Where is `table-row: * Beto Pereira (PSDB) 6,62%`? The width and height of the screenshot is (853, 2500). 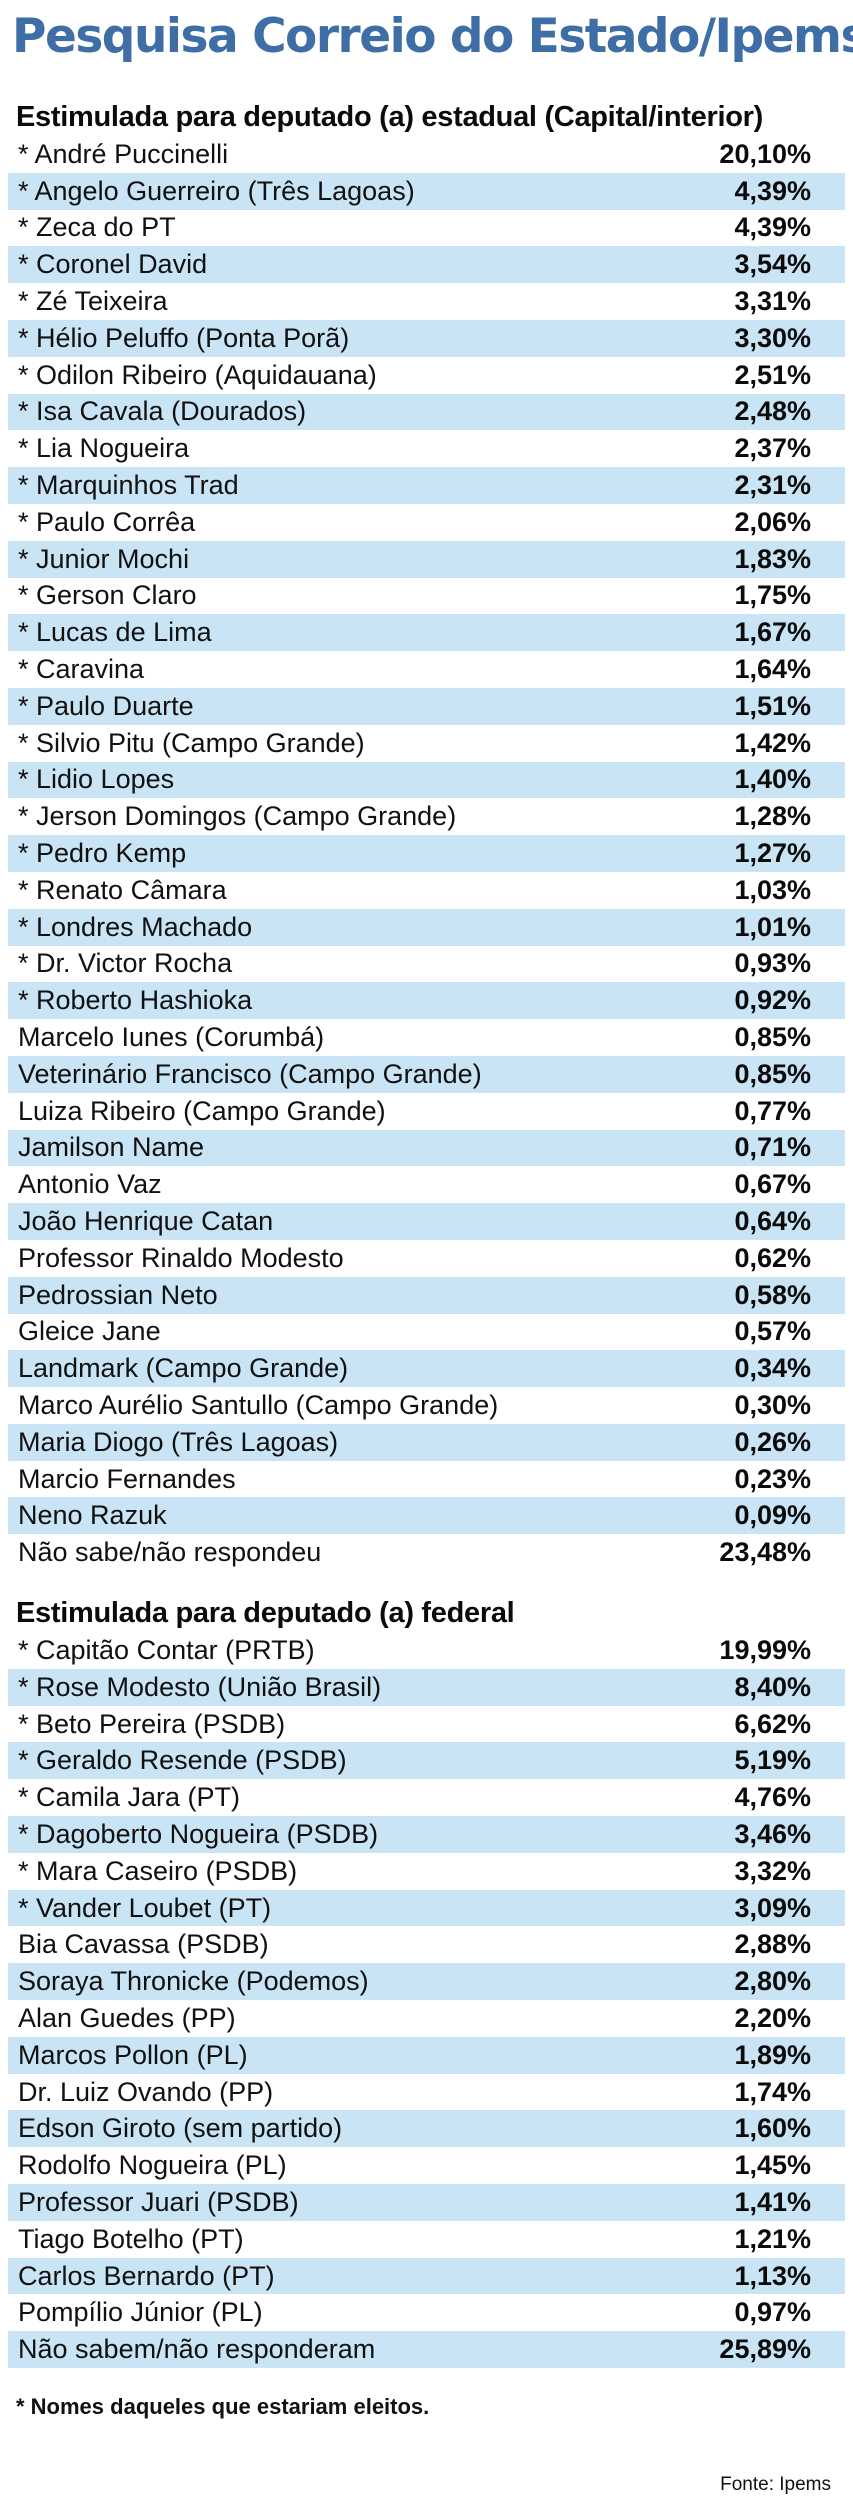
table-row: * Beto Pereira (PSDB) 6,62% is located at coordinates (426, 1724).